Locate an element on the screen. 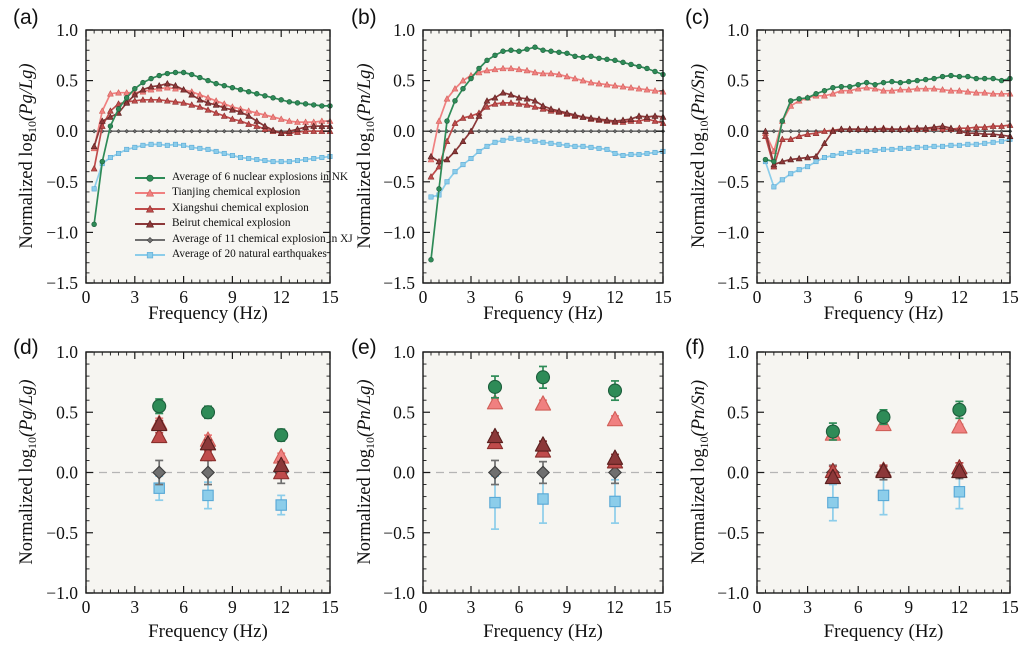 Image resolution: width=1024 pixels, height=661 pixels. square-marker-icon is located at coordinates (150, 254).